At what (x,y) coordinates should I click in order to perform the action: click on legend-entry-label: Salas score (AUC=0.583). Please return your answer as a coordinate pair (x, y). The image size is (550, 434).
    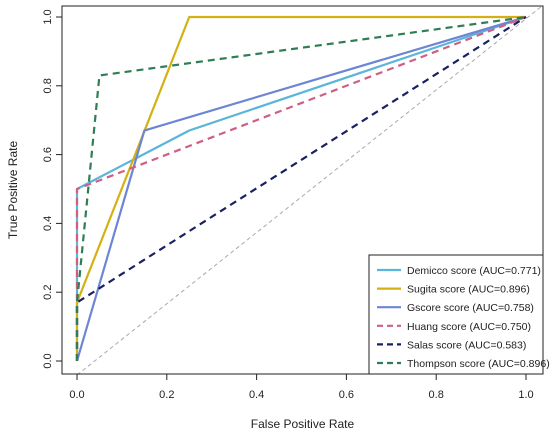
    Looking at the image, I should click on (466, 345).